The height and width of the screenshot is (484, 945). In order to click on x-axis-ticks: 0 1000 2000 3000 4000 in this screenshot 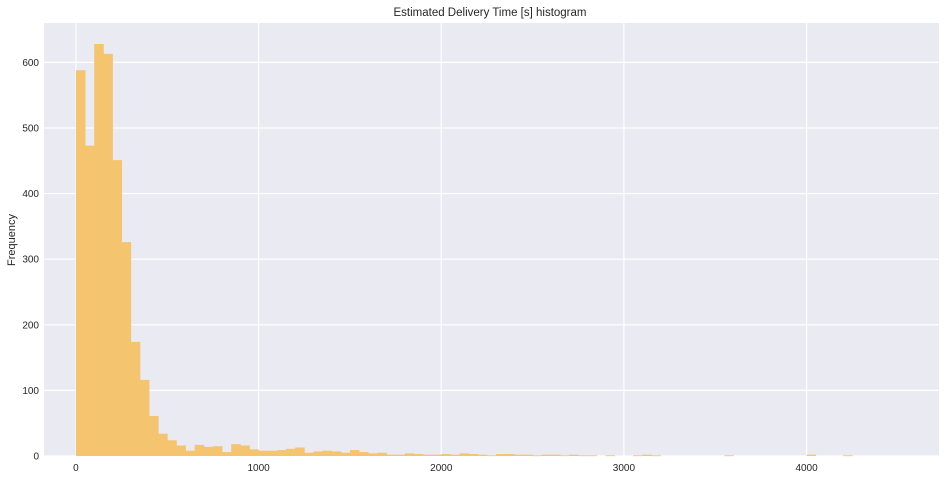, I will do `click(445, 468)`.